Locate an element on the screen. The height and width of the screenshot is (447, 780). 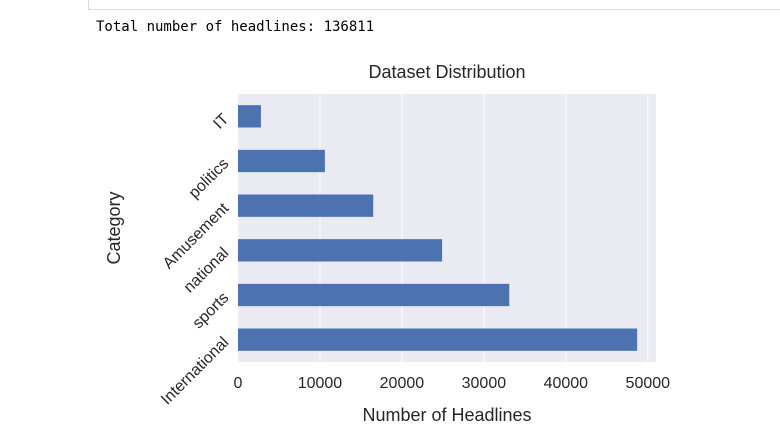
y-tick-label: sports is located at coordinates (211, 310).